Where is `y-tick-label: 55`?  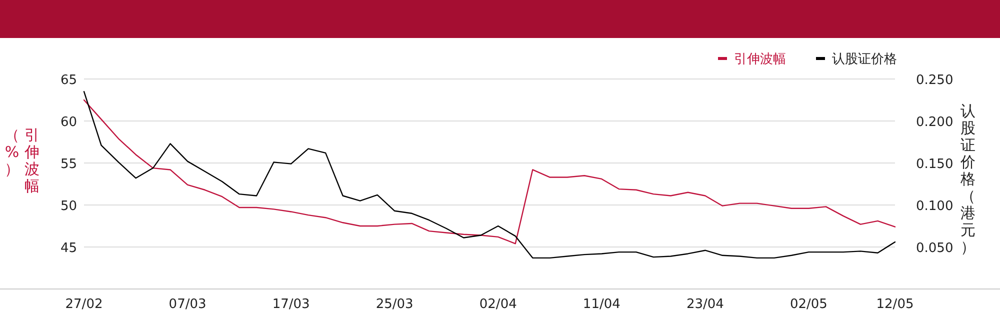
y-tick-label: 55 is located at coordinates (68, 164).